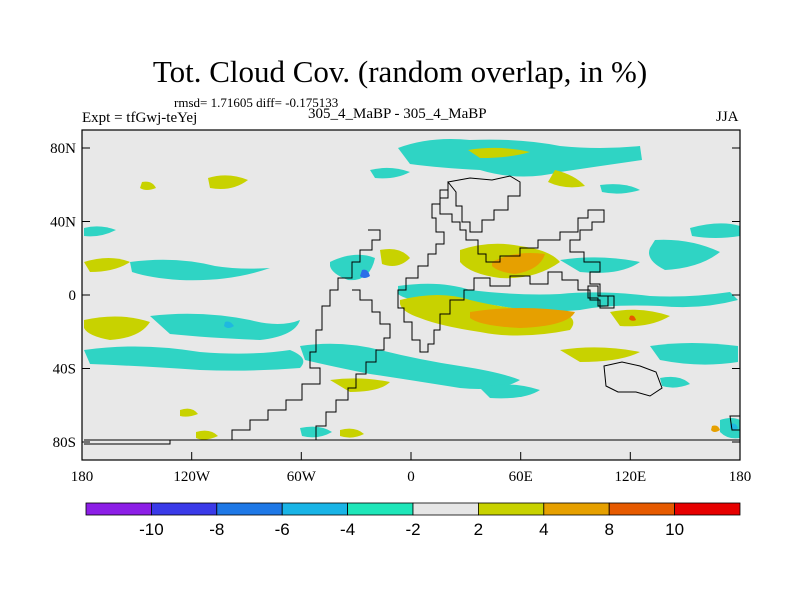 The width and height of the screenshot is (800, 600). Describe the element at coordinates (675, 382) in the screenshot. I see `field-sm-cyan-small` at that location.